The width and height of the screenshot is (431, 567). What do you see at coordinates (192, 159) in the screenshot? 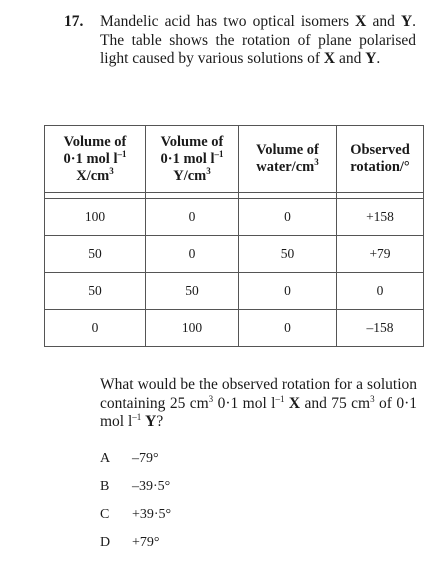
I see `header-volume-y: Volume of 0·1 mol l–1 Y/cm3` at bounding box center [192, 159].